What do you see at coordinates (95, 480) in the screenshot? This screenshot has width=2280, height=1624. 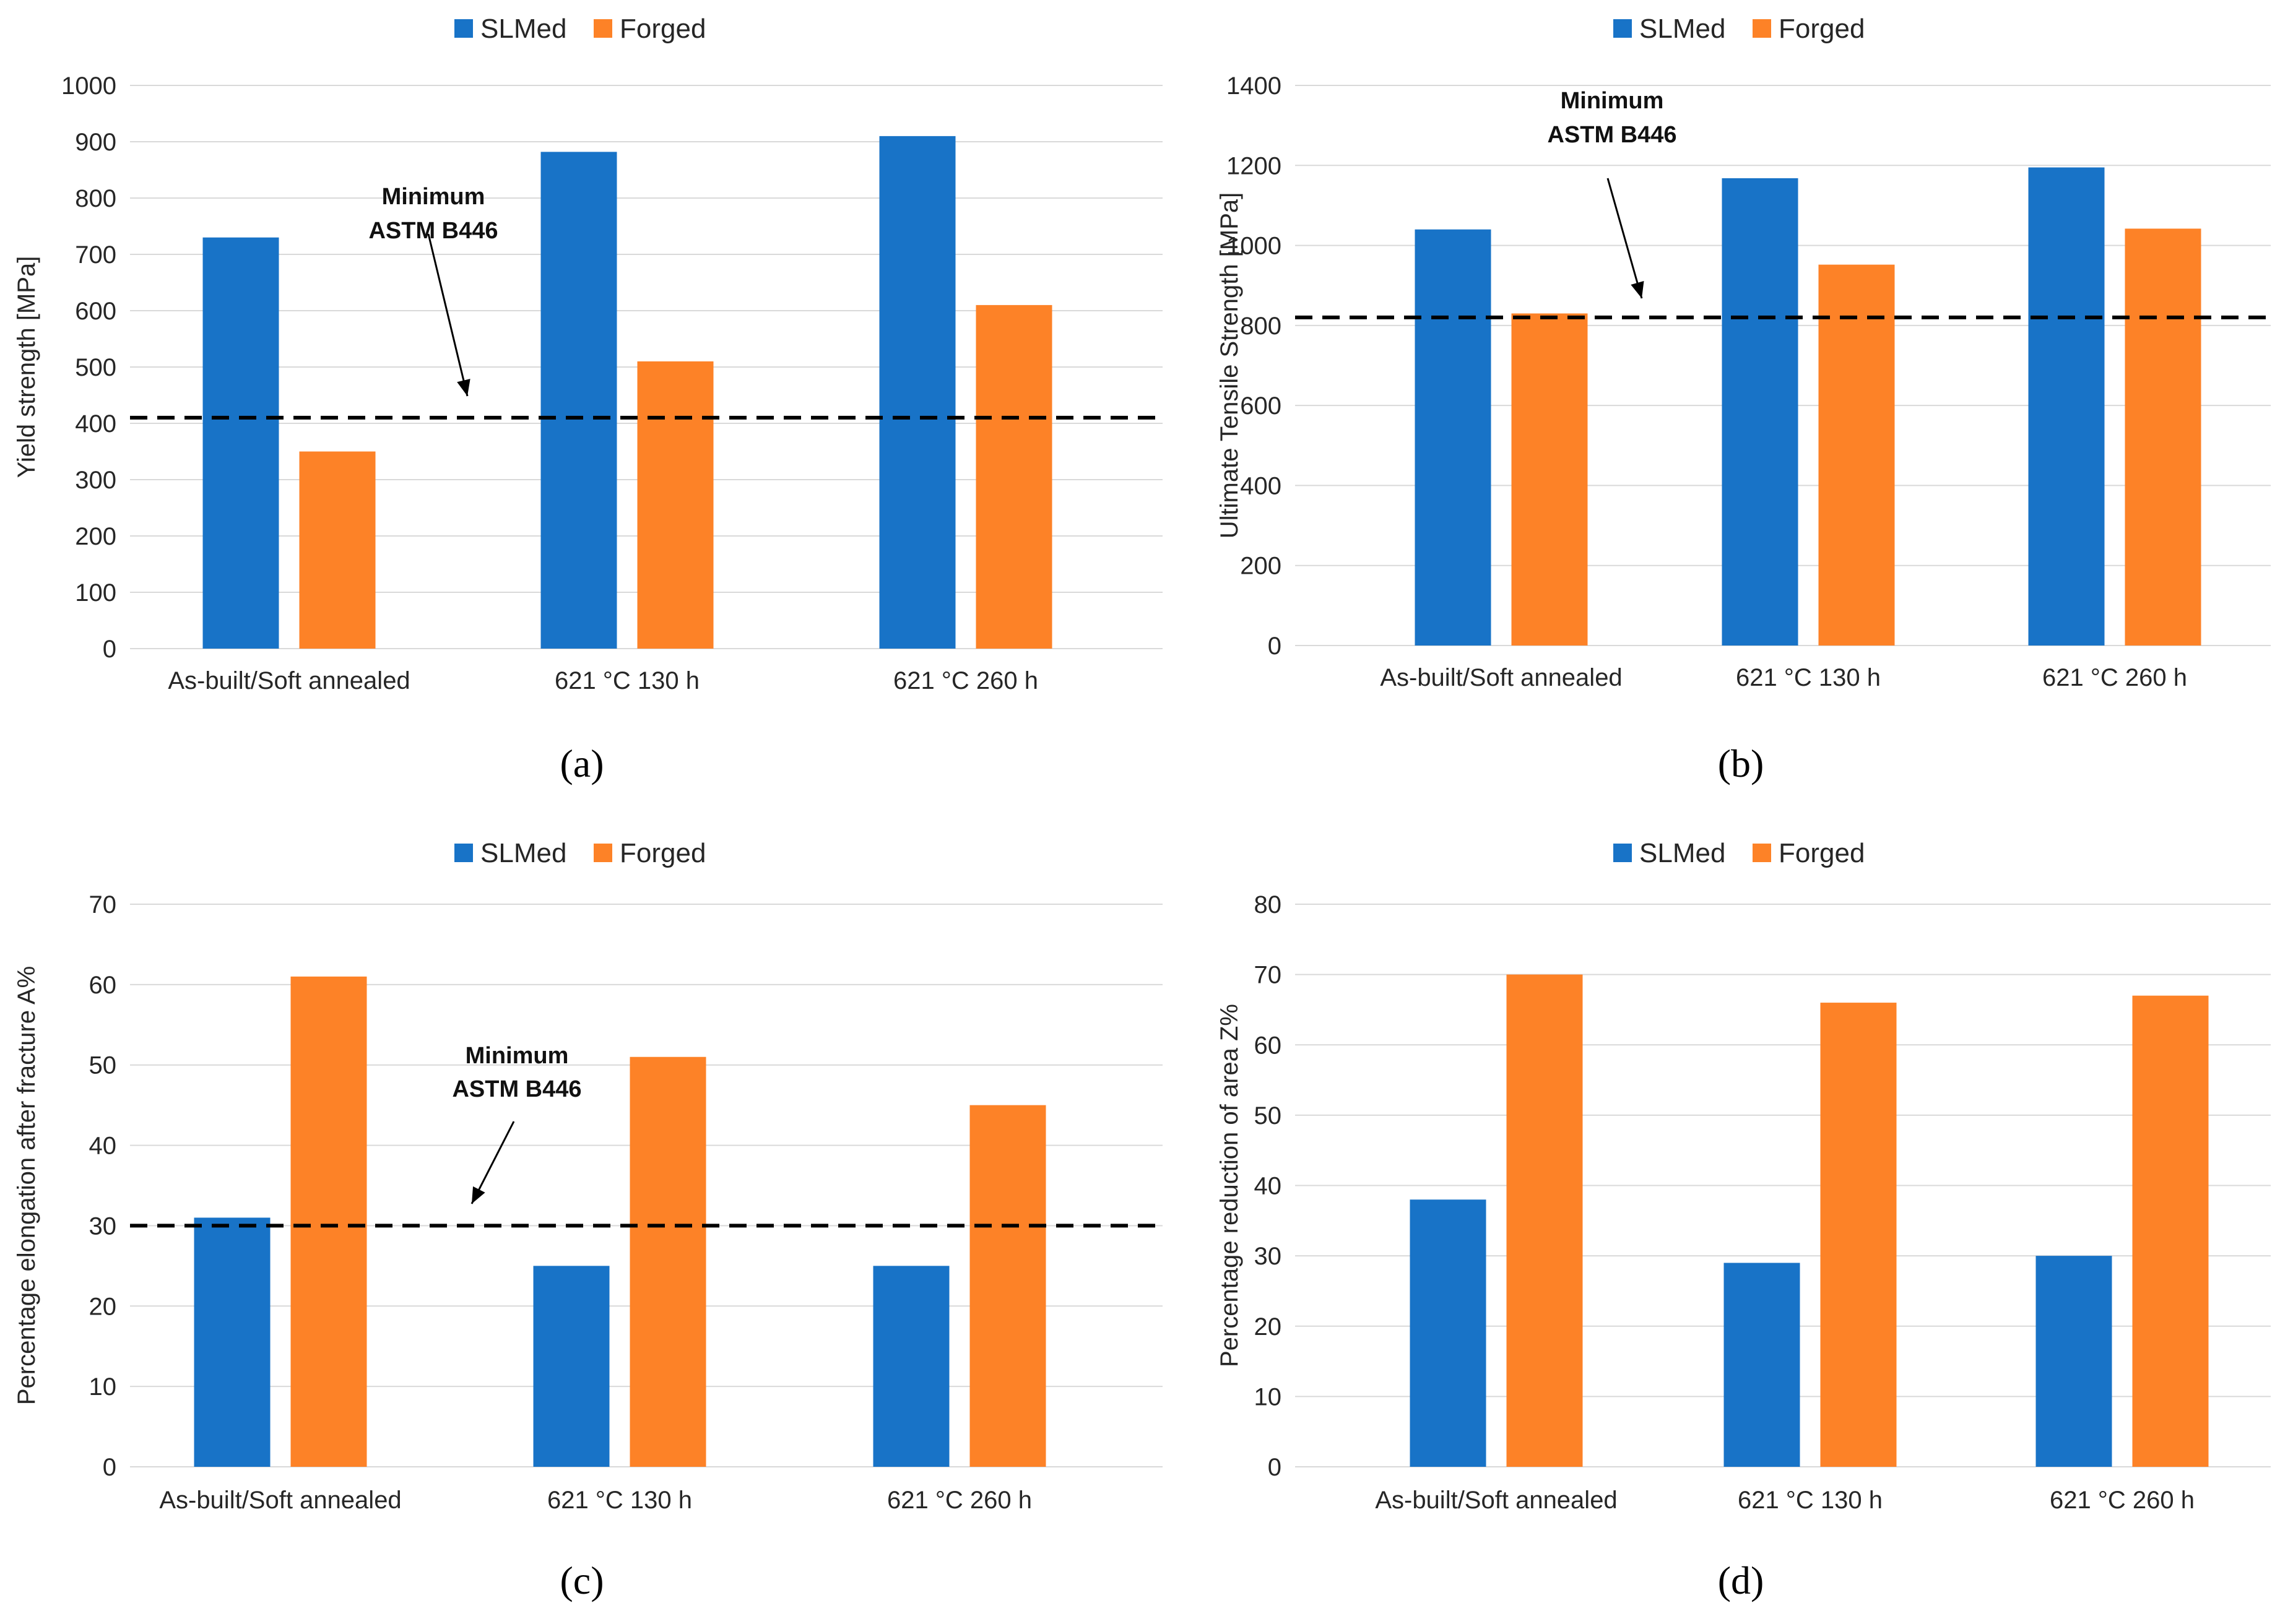 I see `y-tick-label: 300` at bounding box center [95, 480].